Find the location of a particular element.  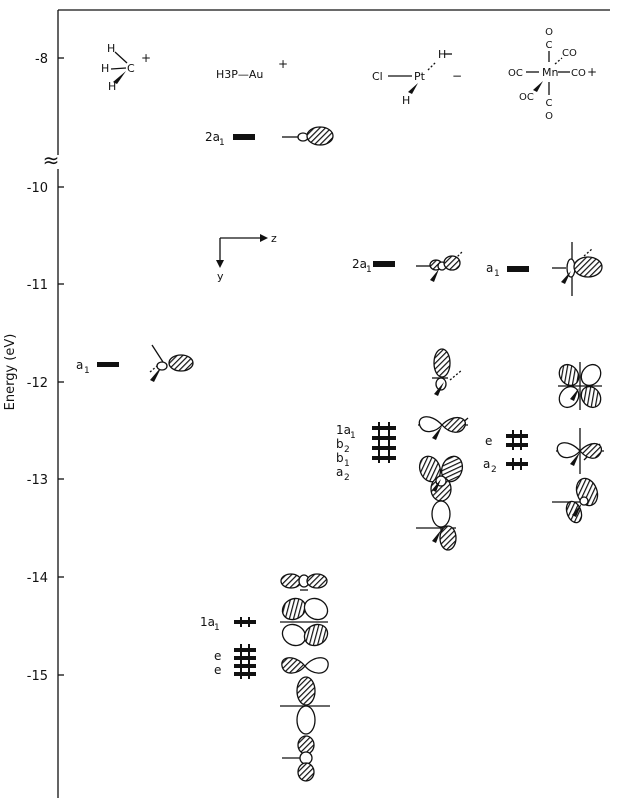

pt-fragment: Cl Pt H H − is located at coordinates (417, 77).